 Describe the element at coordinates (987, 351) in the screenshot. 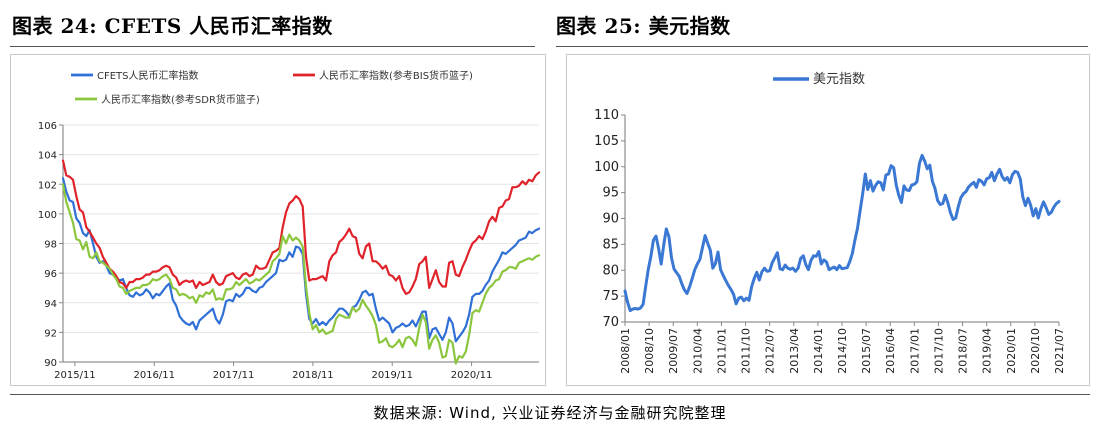

I see `x-tick-label: 2019/04` at that location.